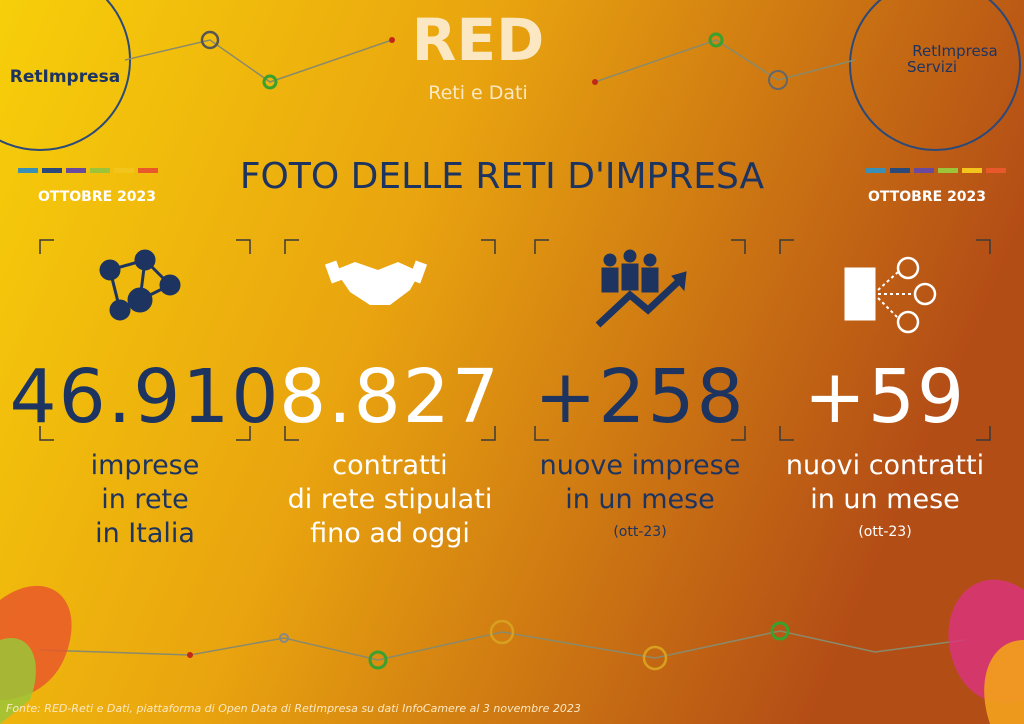 This screenshot has height=724, width=1024. Describe the element at coordinates (502, 176) in the screenshot. I see `title: FOTO DELLE RETI D'IMPRESA` at that location.